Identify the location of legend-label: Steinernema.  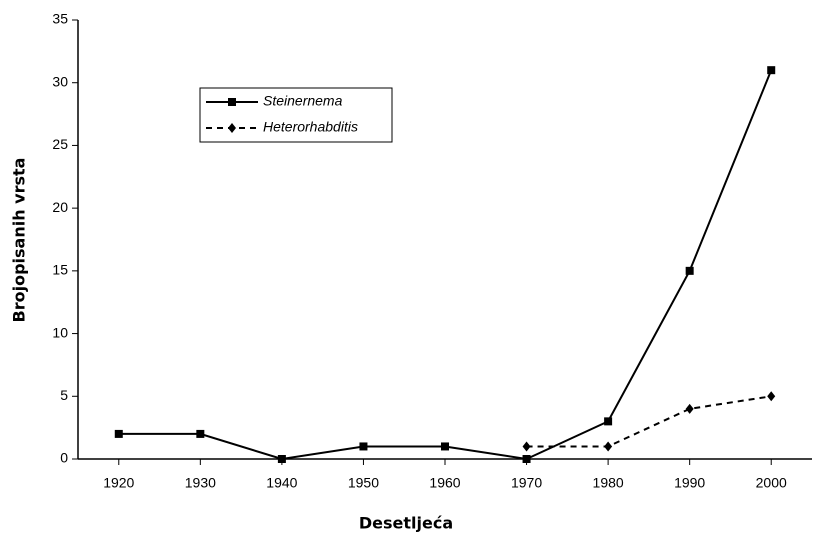
(303, 101).